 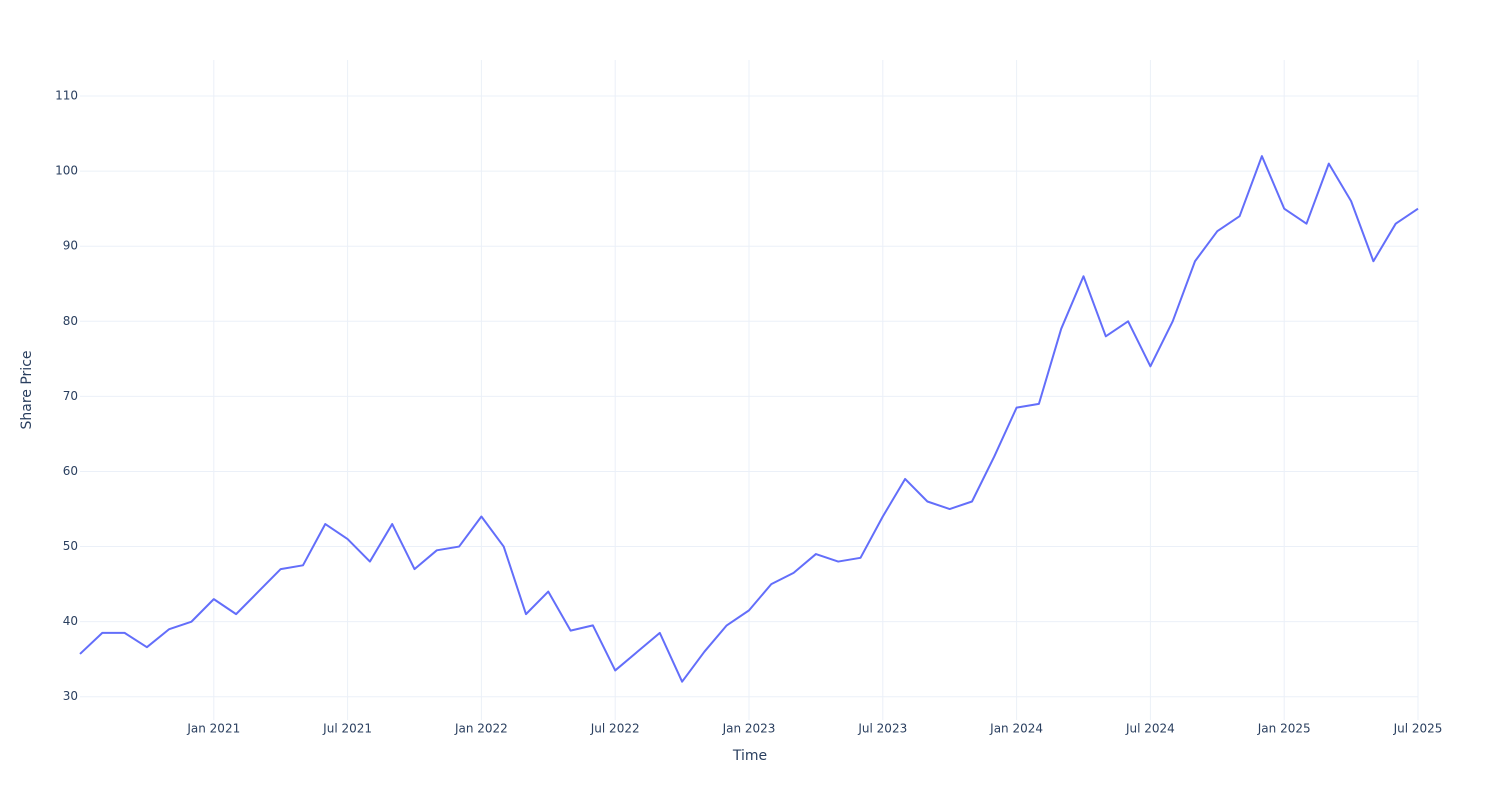 I want to click on y-tick-label: 60, so click(x=70, y=471).